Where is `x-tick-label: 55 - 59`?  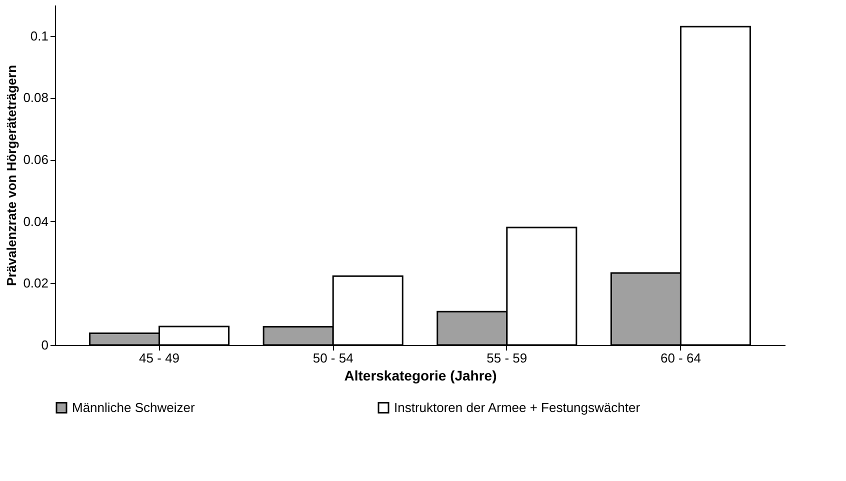
x-tick-label: 55 - 59 is located at coordinates (507, 358).